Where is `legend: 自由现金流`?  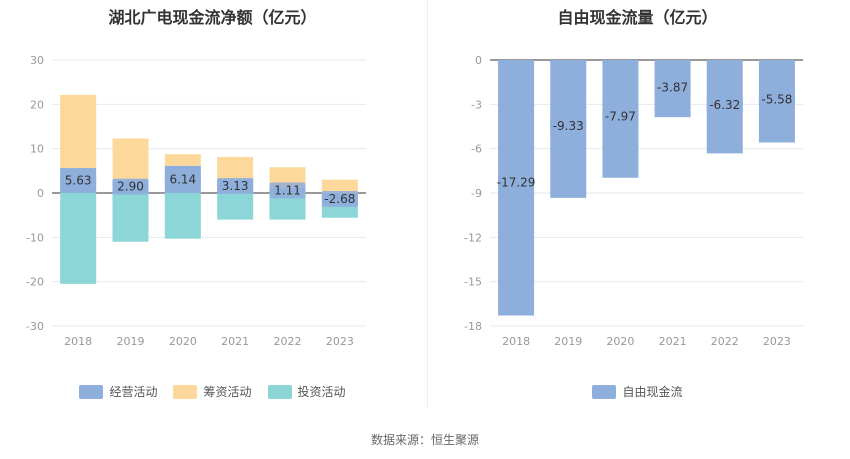
legend: 自由现金流 is located at coordinates (637, 391).